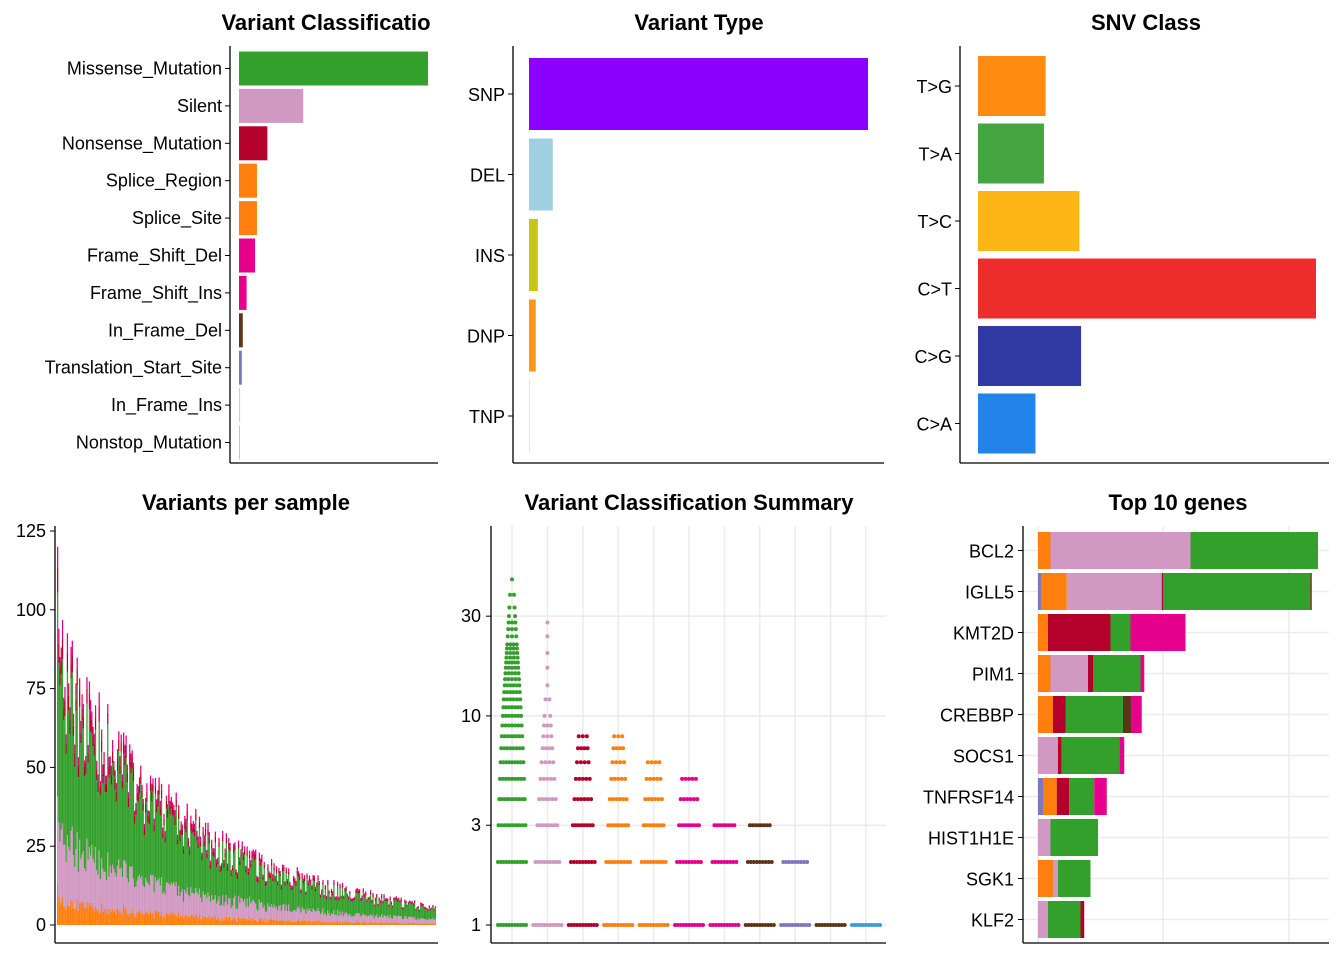 The image size is (1344, 960). I want to click on y-tick-label: IGLL5, so click(989, 593).